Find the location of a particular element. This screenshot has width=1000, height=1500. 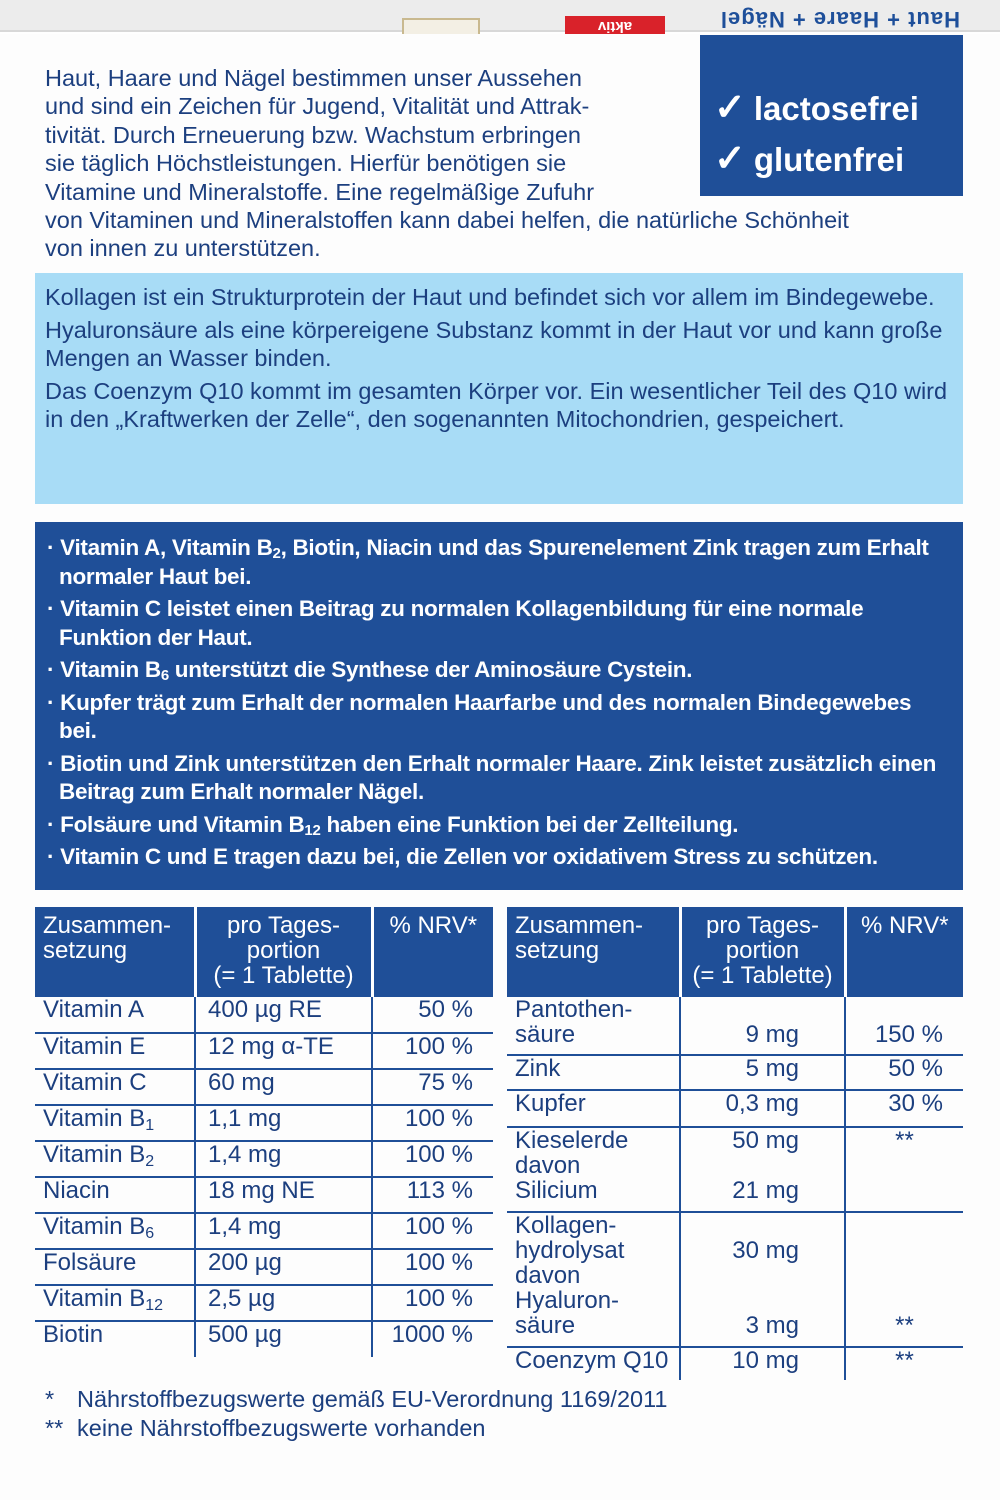

nutrient-name: Vitamin B2 is located at coordinates (115, 1159).